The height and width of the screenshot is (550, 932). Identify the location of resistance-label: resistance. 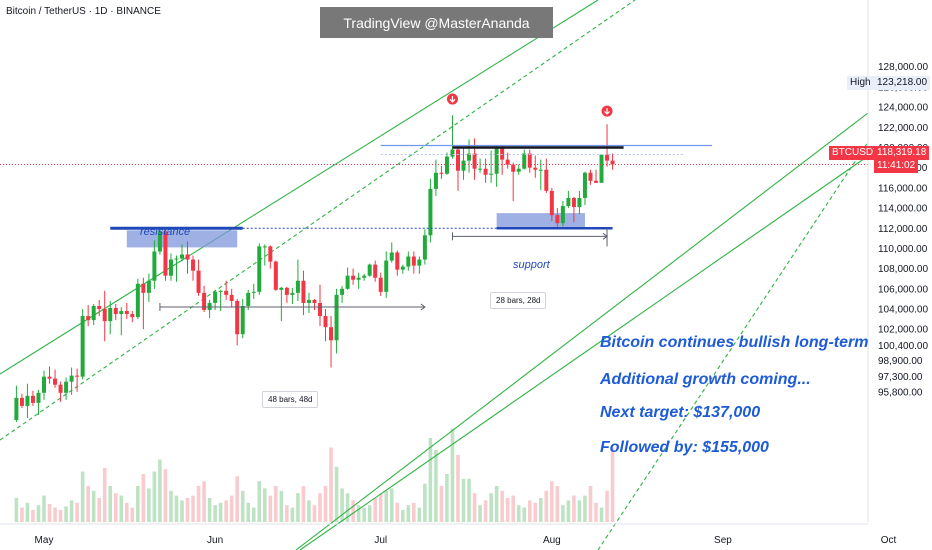
(165, 232).